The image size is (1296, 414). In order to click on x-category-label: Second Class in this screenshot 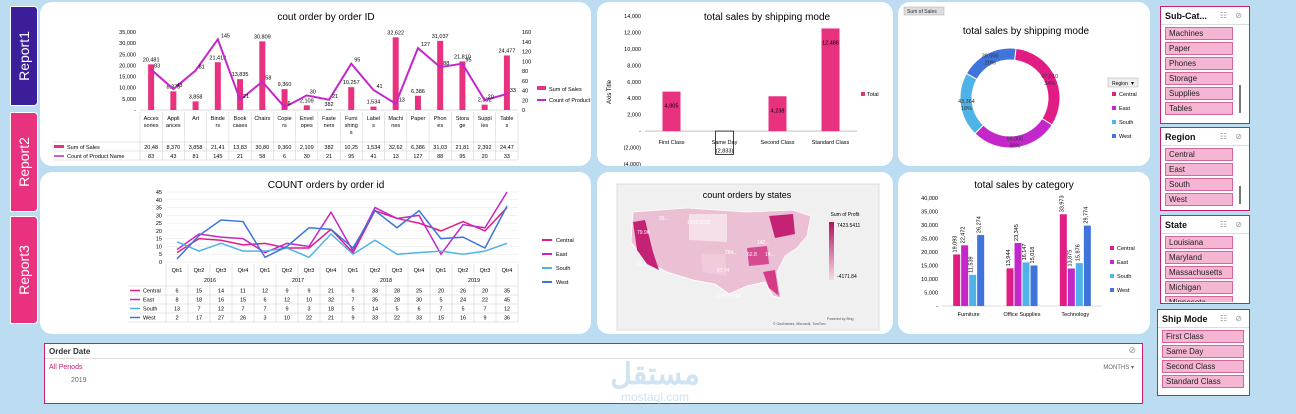, I will do `click(778, 143)`.